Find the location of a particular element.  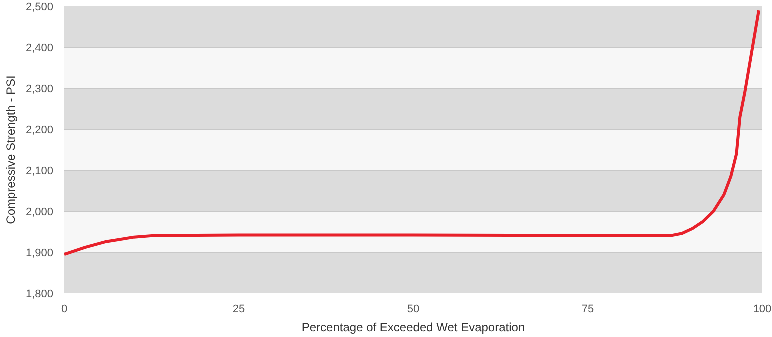

y-tick-label: 2,100 is located at coordinates (40, 172).